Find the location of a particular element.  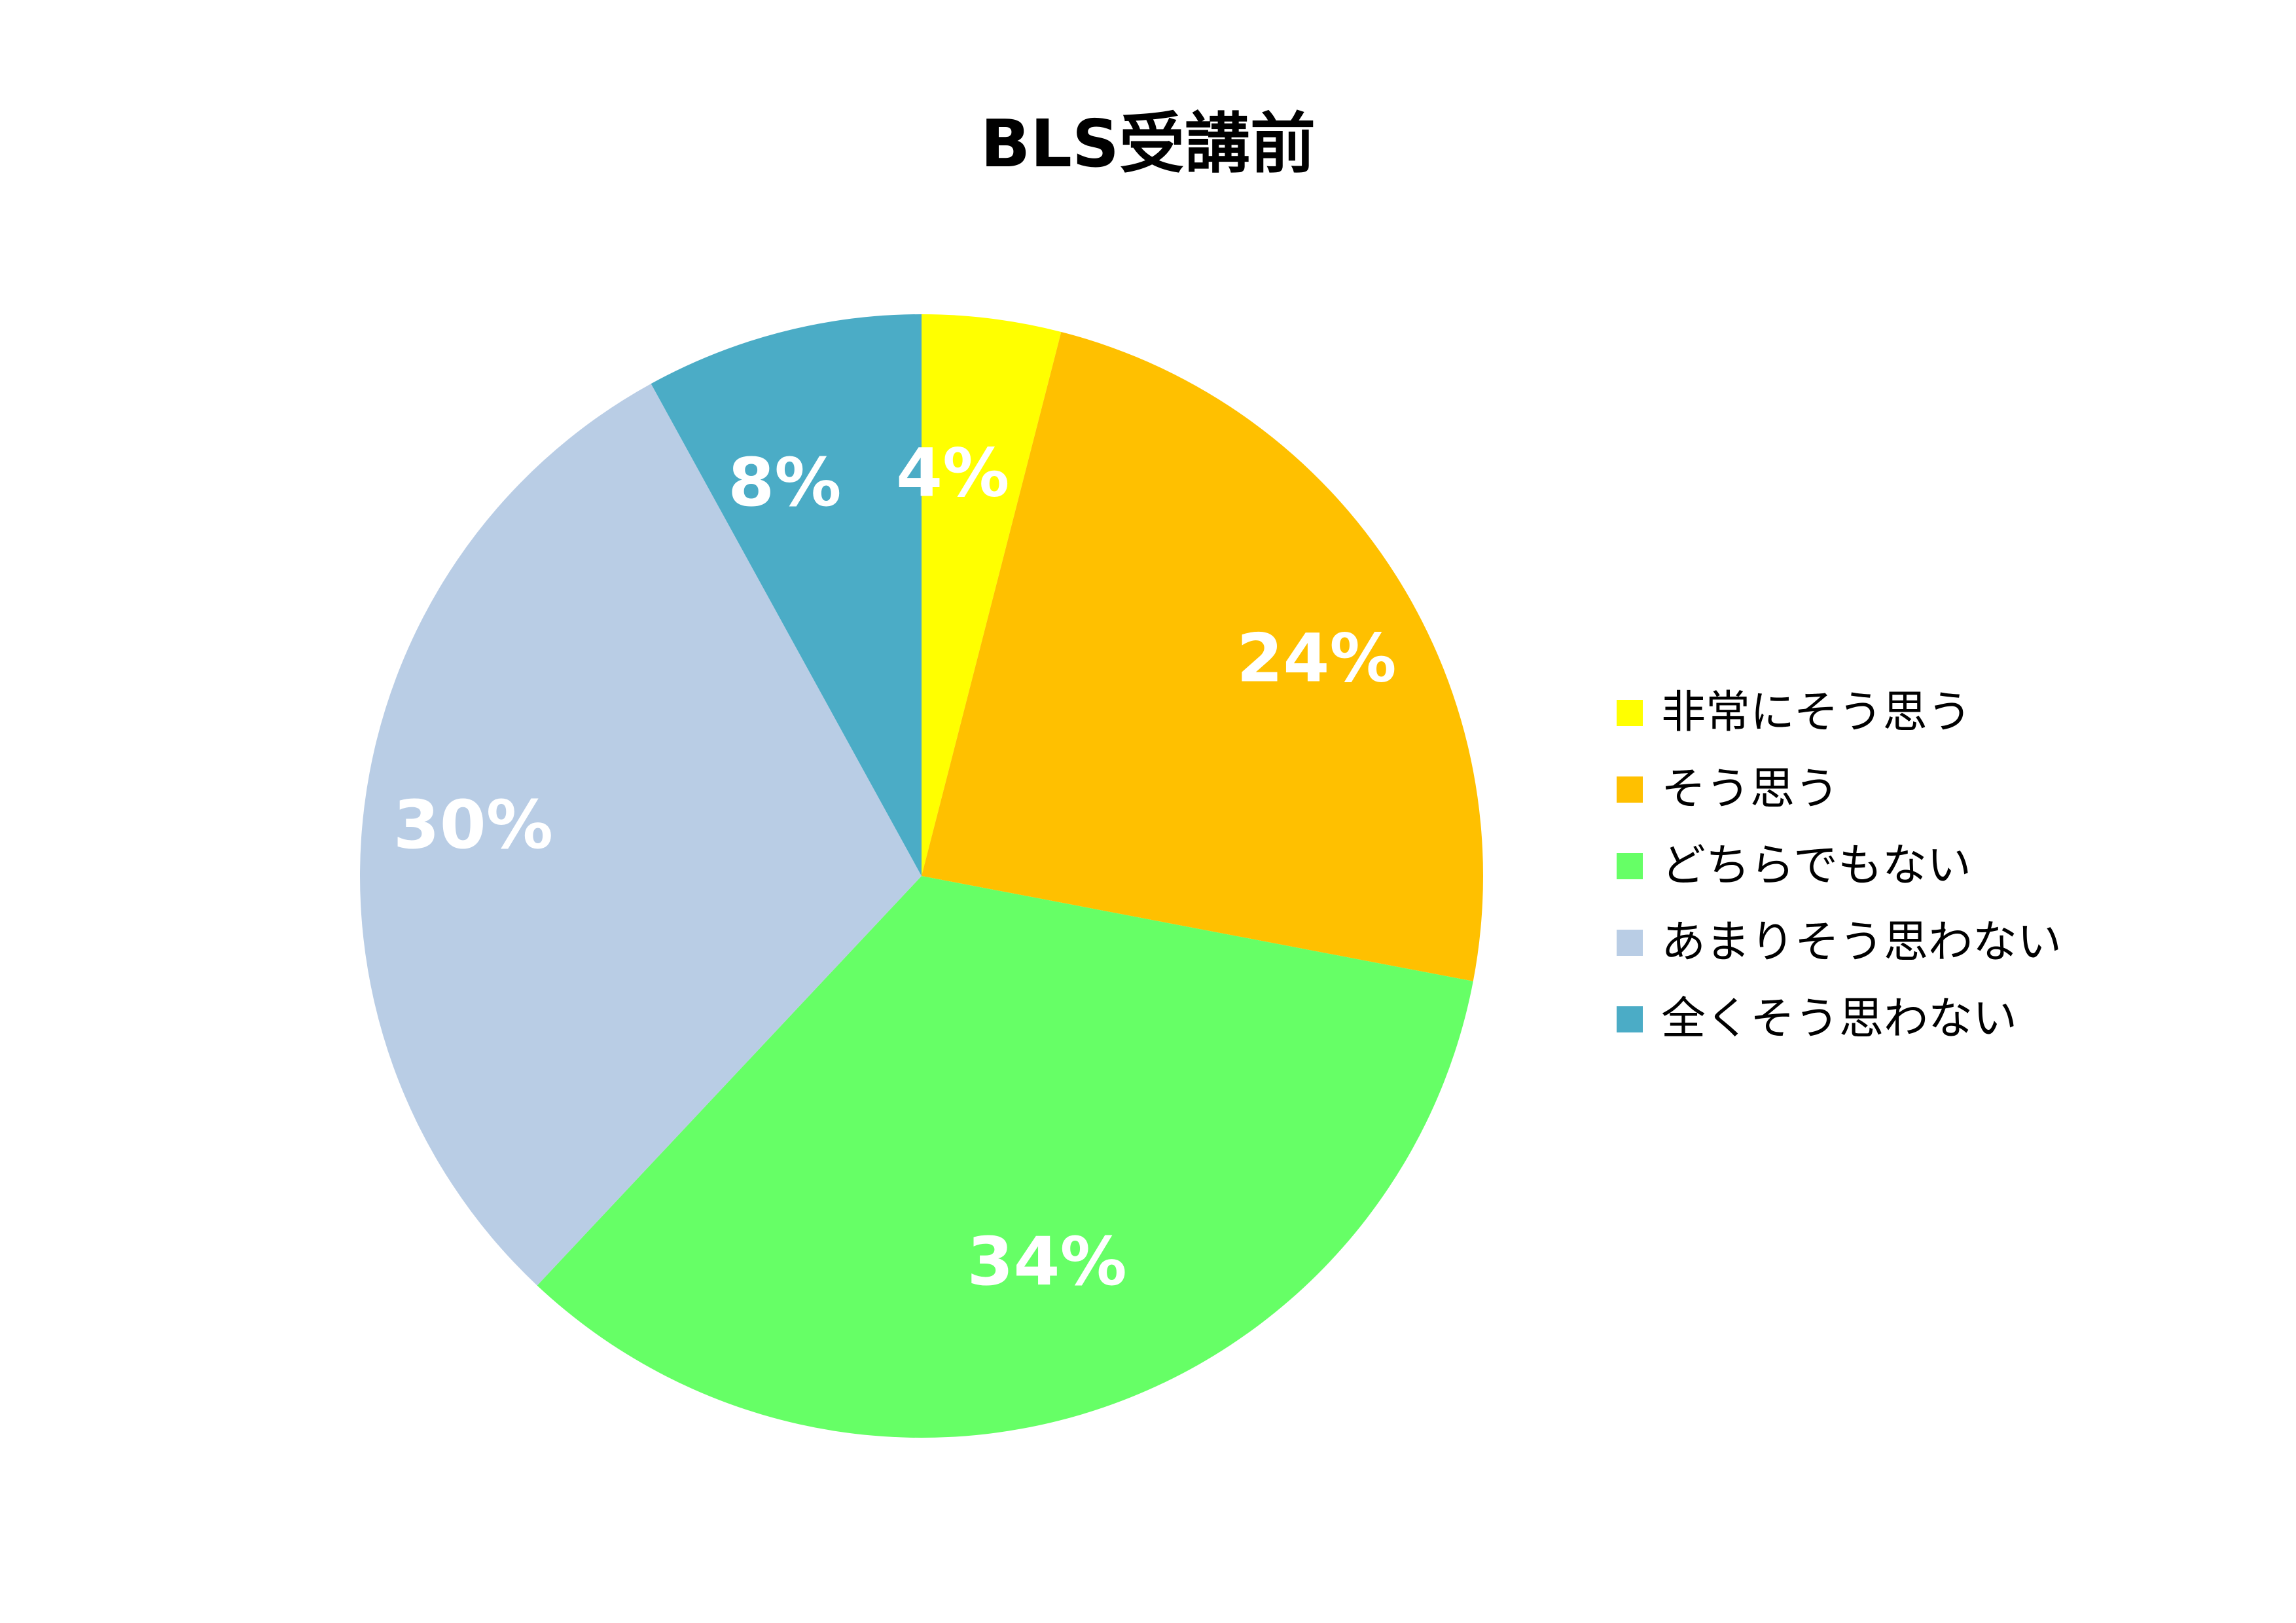

legend-label: 全くそう思わない is located at coordinates (1839, 1019).